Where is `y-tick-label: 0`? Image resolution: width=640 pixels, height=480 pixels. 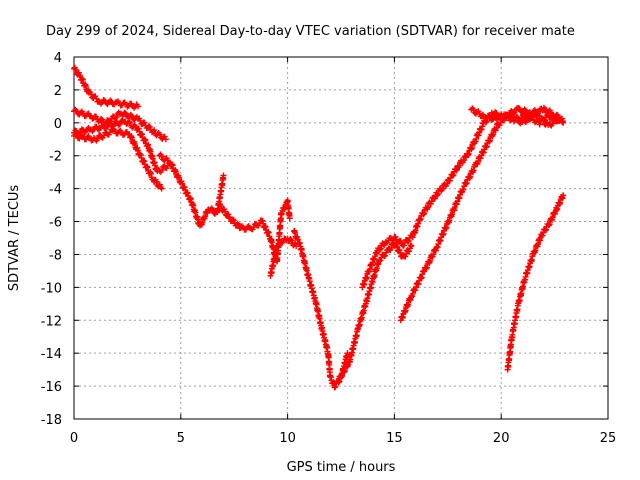 y-tick-label: 0 is located at coordinates (58, 124).